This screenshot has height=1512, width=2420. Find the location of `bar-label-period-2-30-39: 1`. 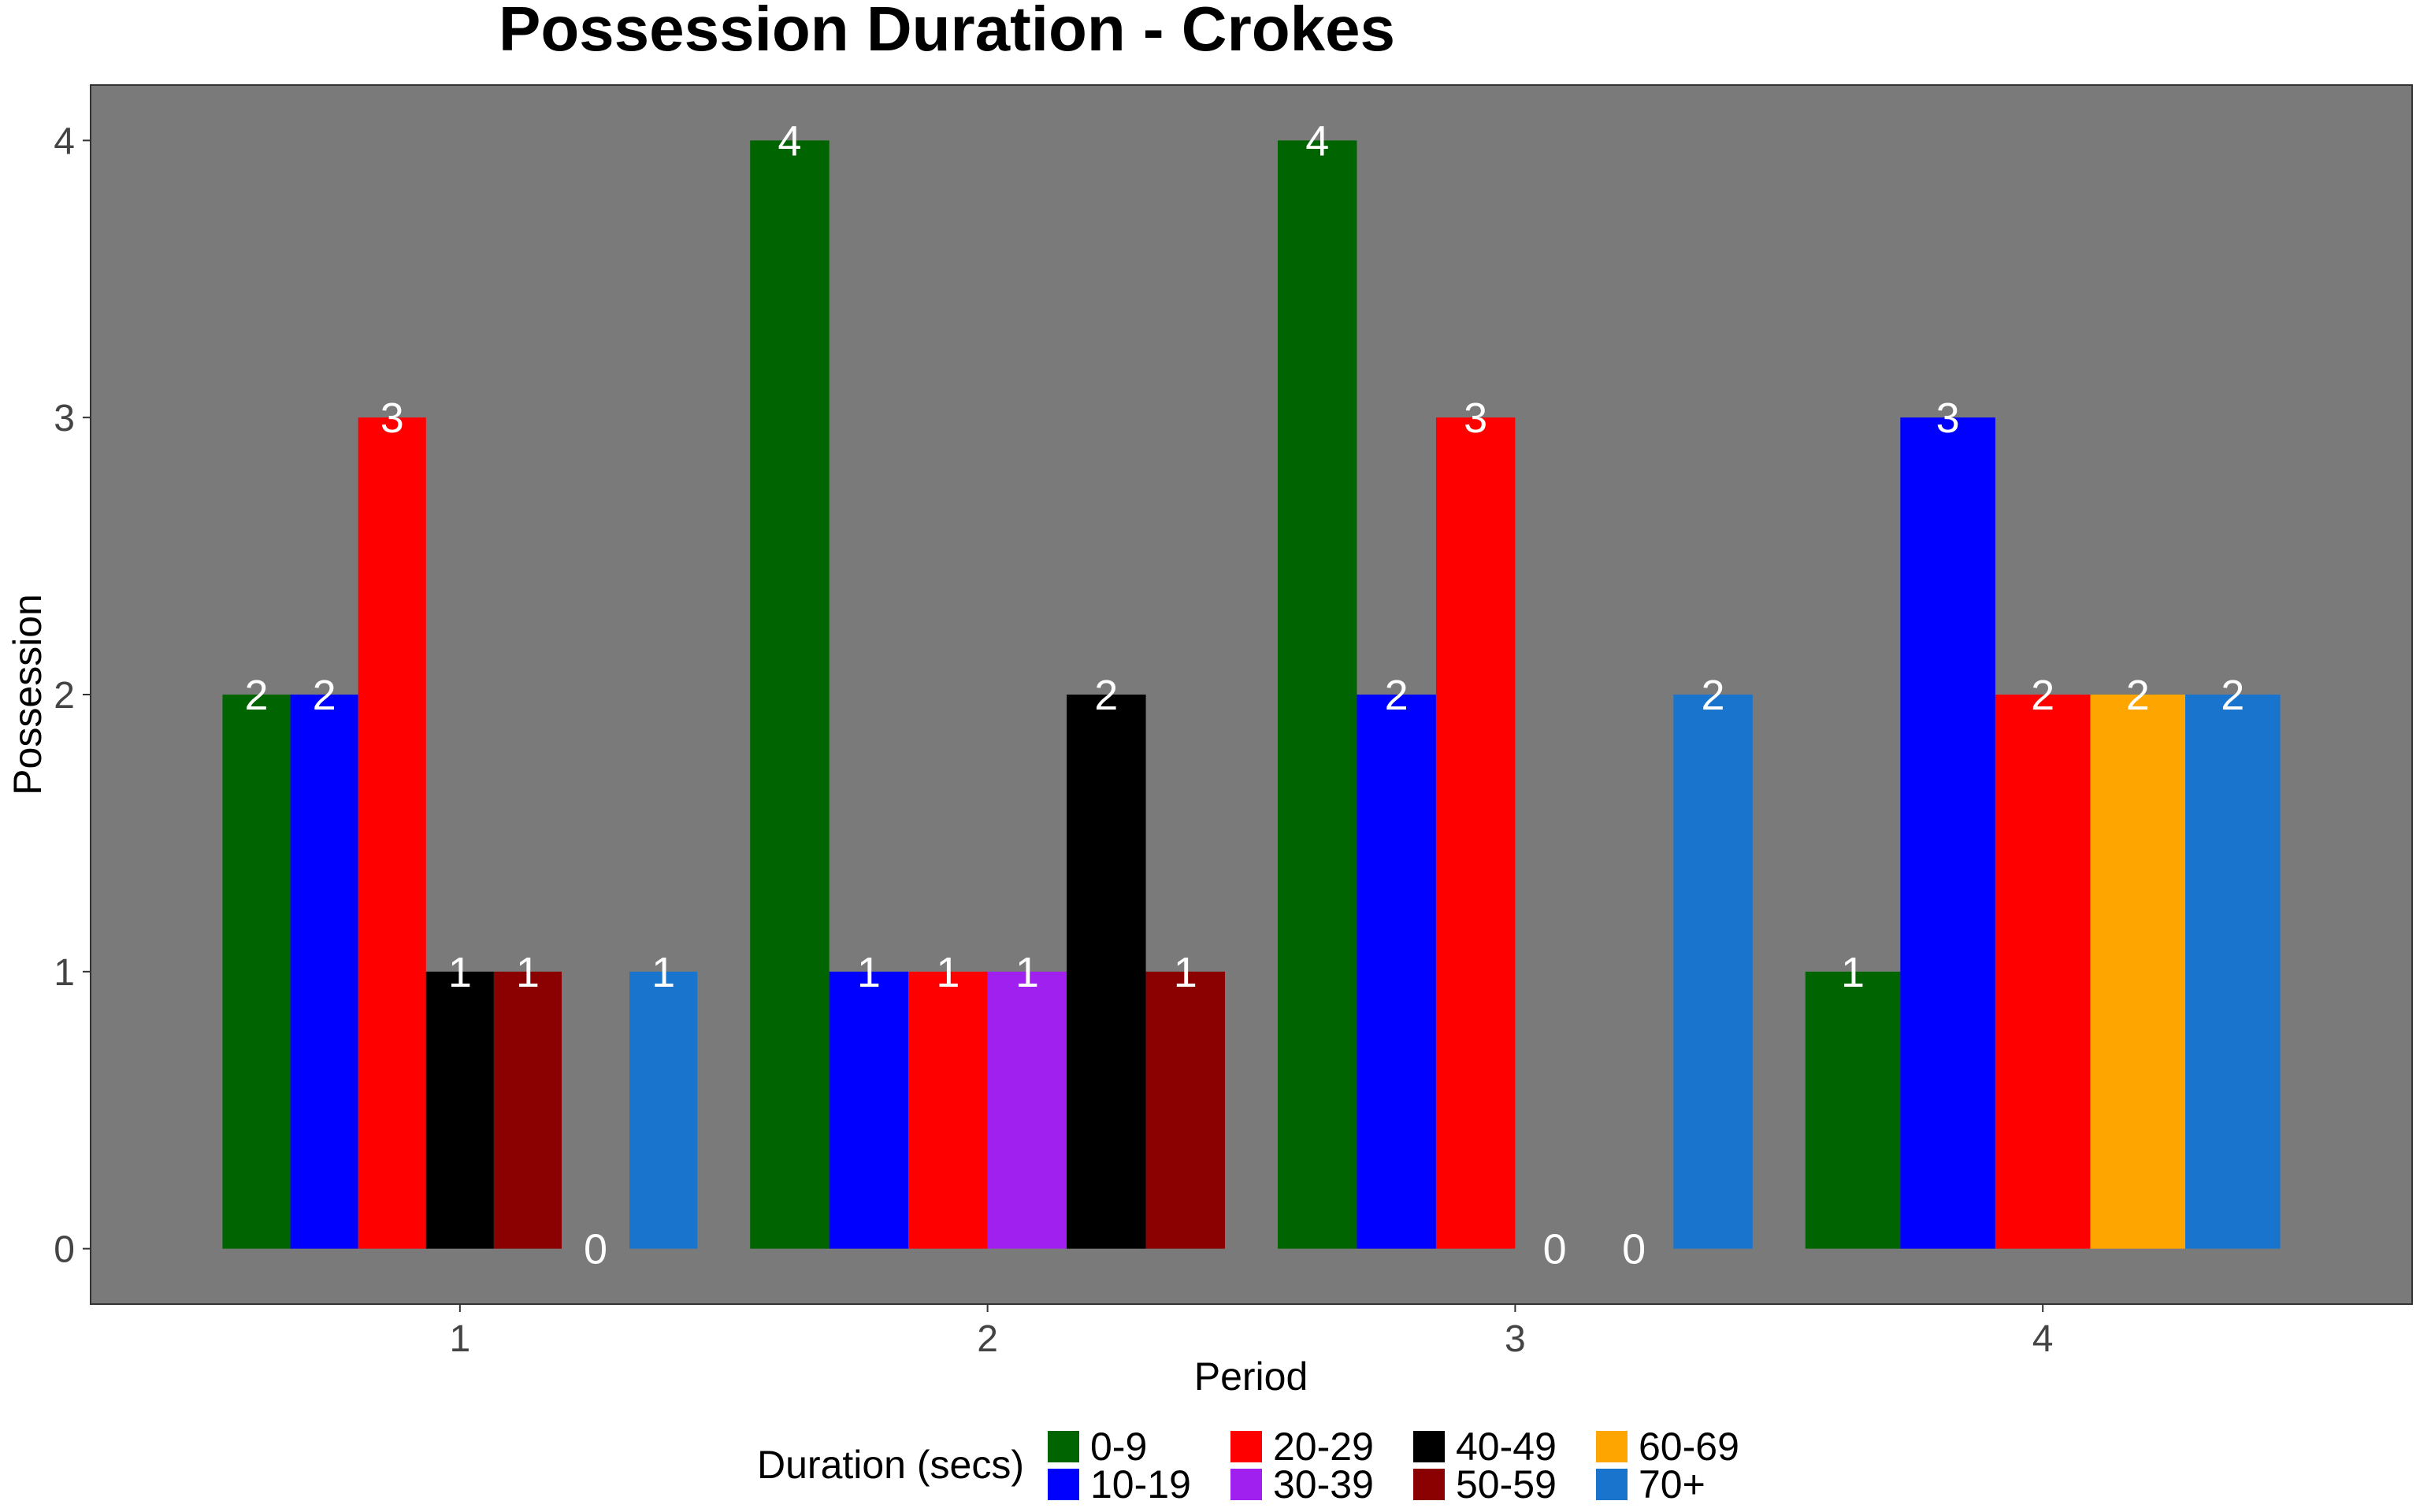

bar-label-period-2-30-39: 1 is located at coordinates (1027, 972).